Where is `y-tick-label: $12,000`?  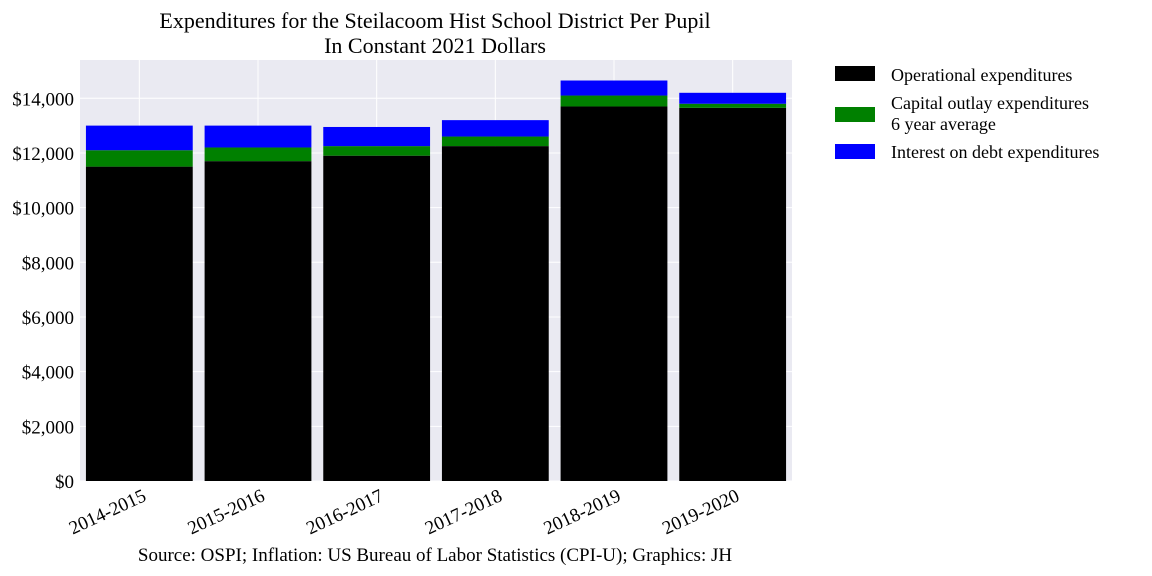 y-tick-label: $12,000 is located at coordinates (43, 154).